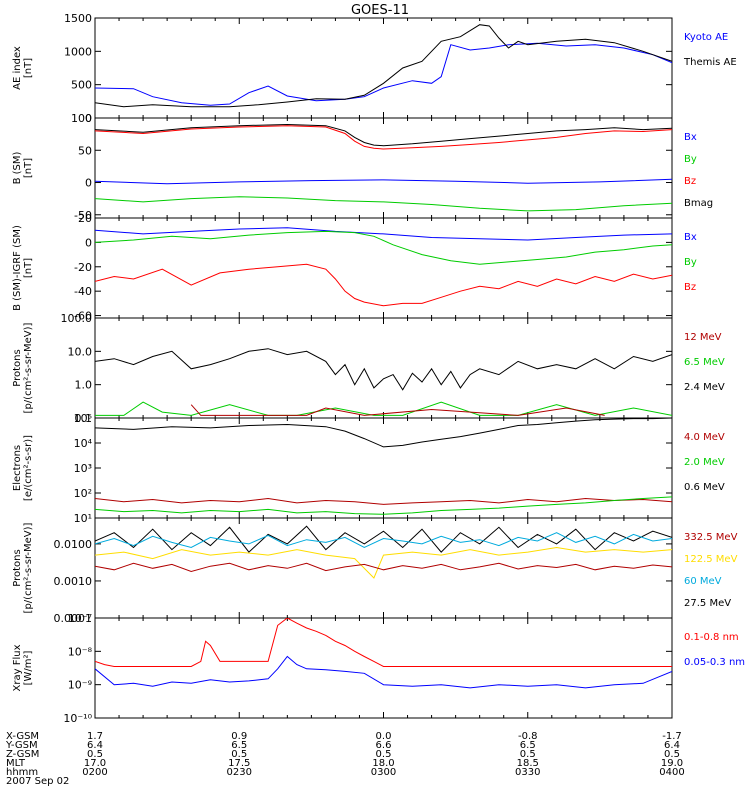  I want to click on y-axis-label: AE index, so click(17, 68).